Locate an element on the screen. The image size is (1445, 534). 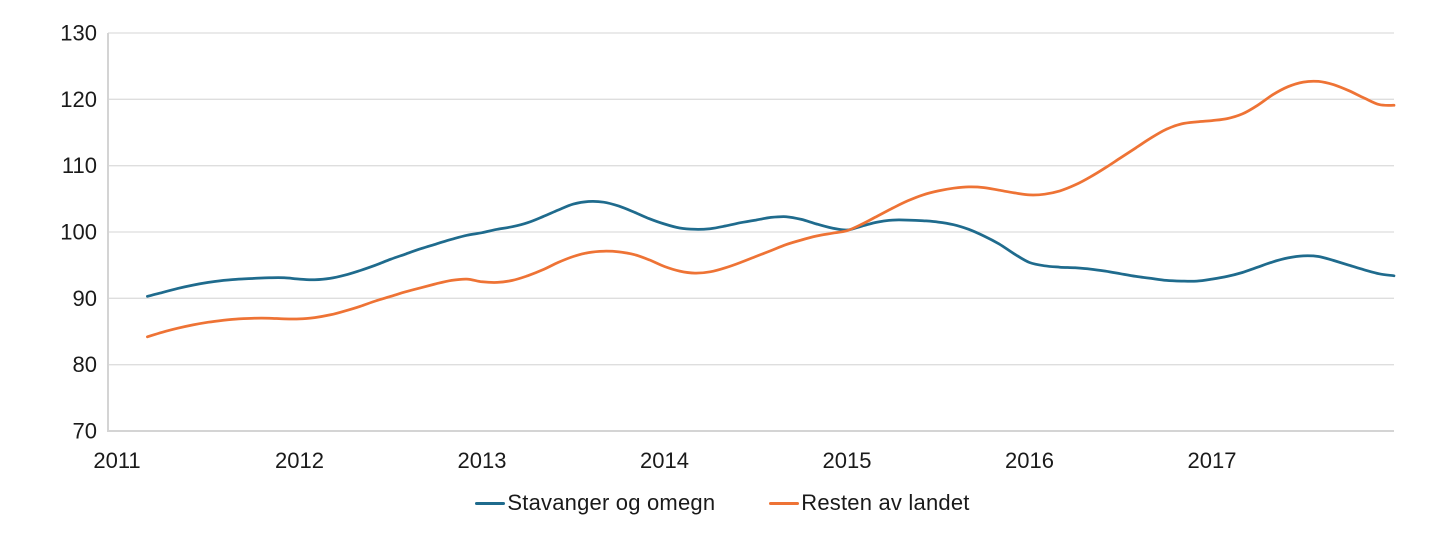
y-tick-label: 120 is located at coordinates (78, 99).